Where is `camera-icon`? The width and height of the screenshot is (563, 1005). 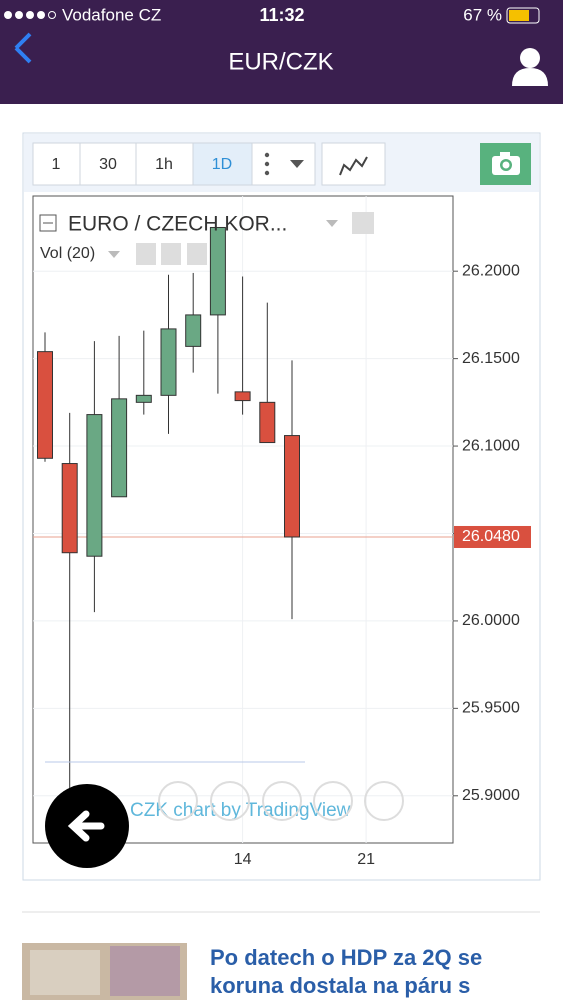
camera-icon is located at coordinates (506, 163).